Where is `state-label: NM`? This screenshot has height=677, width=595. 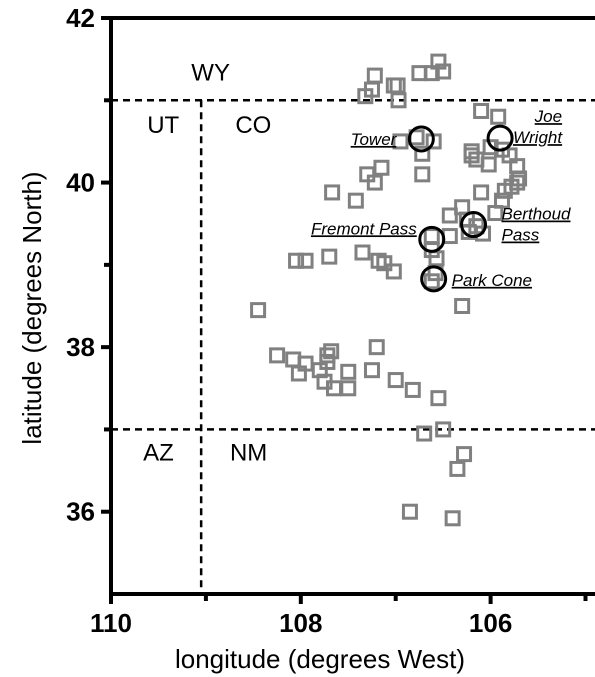
state-label: NM is located at coordinates (248, 453).